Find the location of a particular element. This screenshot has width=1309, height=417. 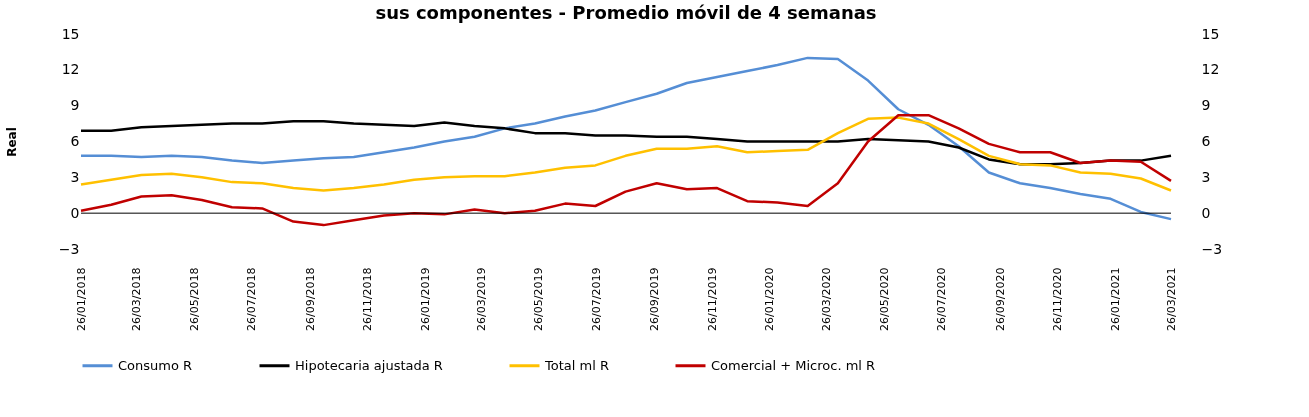

y2-tick-label: 0 is located at coordinates (1206, 212).